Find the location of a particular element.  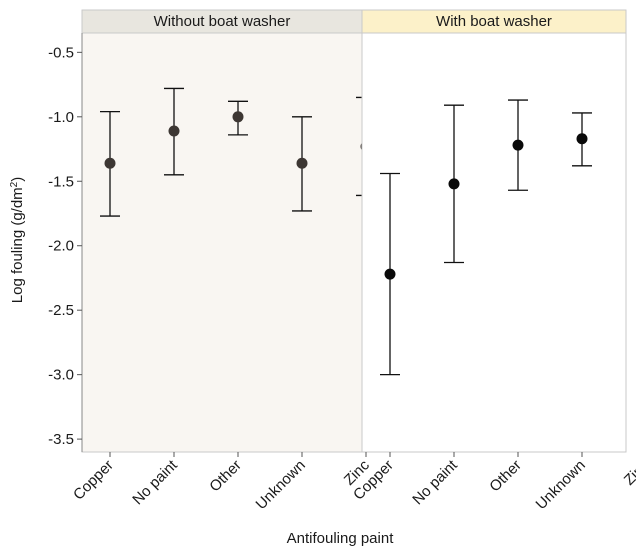

y-tick-label: -3.5 is located at coordinates (61, 439).